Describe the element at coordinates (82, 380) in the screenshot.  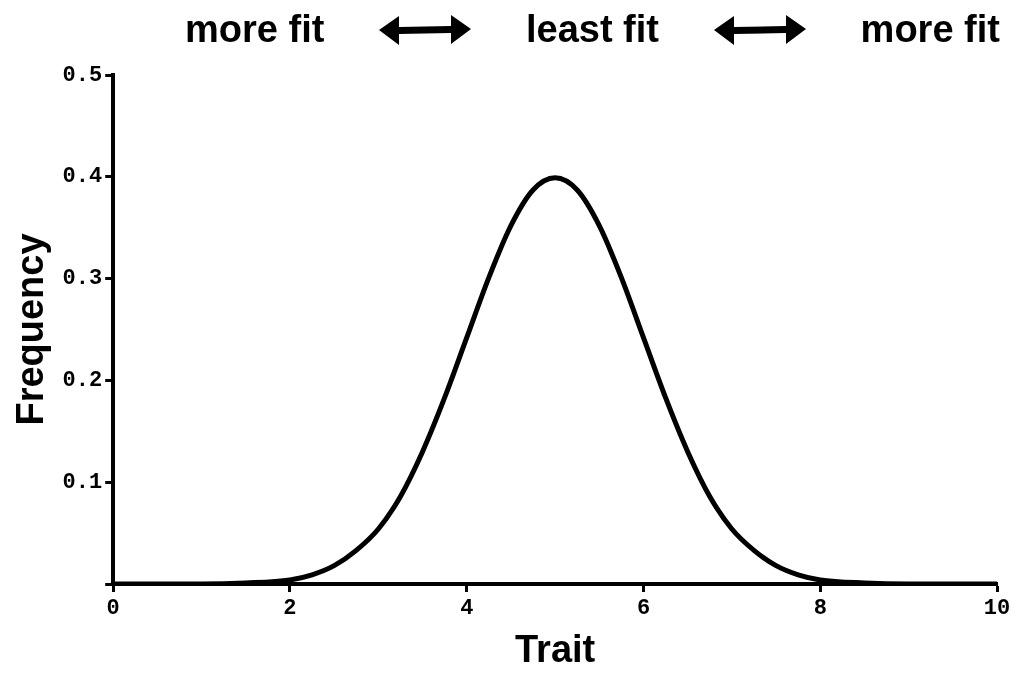
I see `y-tick-label: 0.2` at that location.